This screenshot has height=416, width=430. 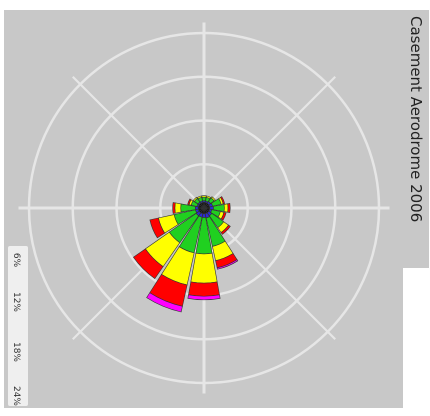 What do you see at coordinates (416, 119) in the screenshot?
I see `chart-title: Casement Aerodrome 2006` at bounding box center [416, 119].